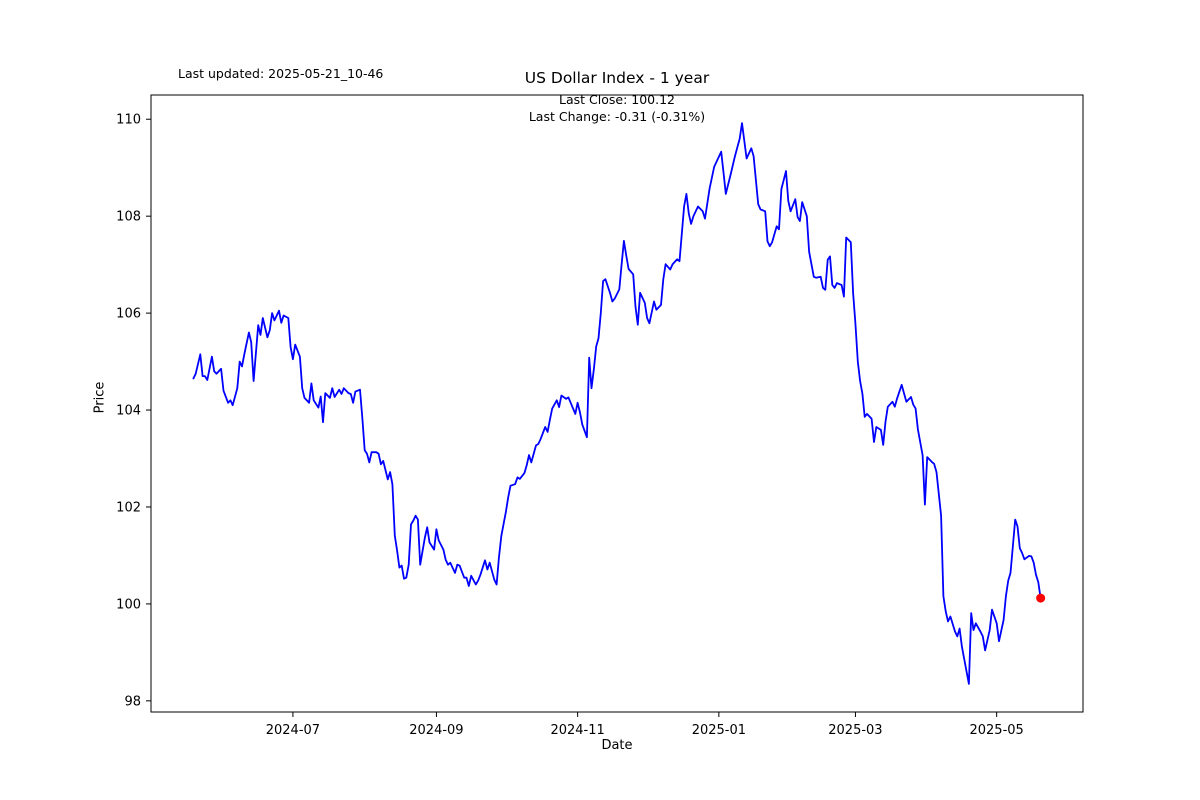 Image resolution: width=1200 pixels, height=800 pixels. I want to click on x-tick-label: 2024-09, so click(436, 730).